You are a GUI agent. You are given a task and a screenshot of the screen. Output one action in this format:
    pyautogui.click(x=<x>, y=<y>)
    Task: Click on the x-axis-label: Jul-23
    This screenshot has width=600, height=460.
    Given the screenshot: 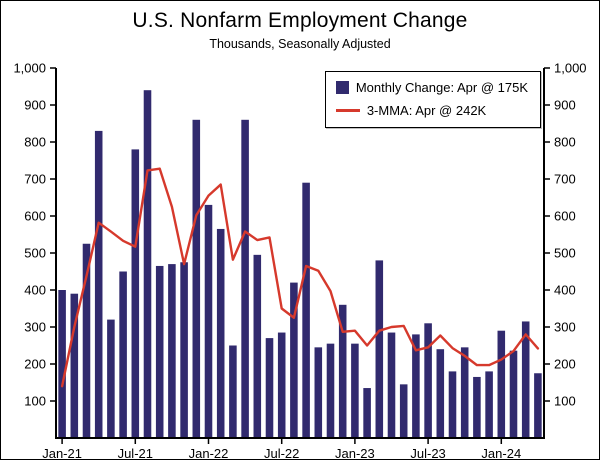 What is the action you would take?
    pyautogui.click(x=427, y=453)
    